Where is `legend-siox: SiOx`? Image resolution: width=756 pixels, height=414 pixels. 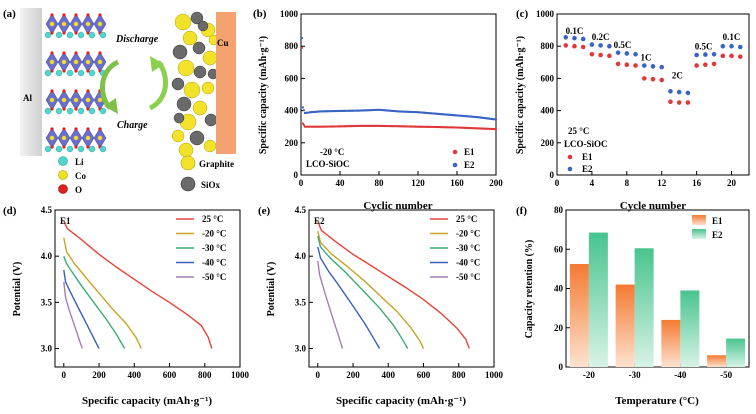
legend-siox: SiOx is located at coordinates (211, 185).